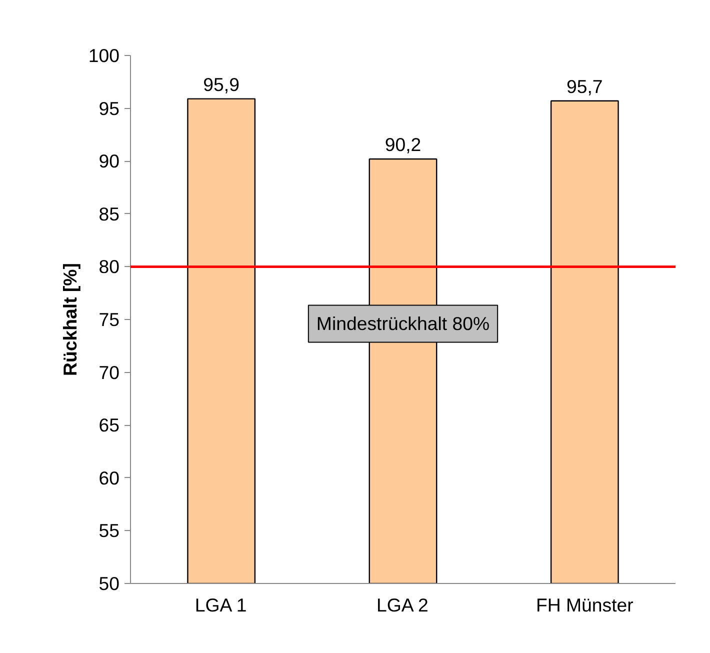  Describe the element at coordinates (104, 55) in the screenshot. I see `y-tick-label: 100` at that location.